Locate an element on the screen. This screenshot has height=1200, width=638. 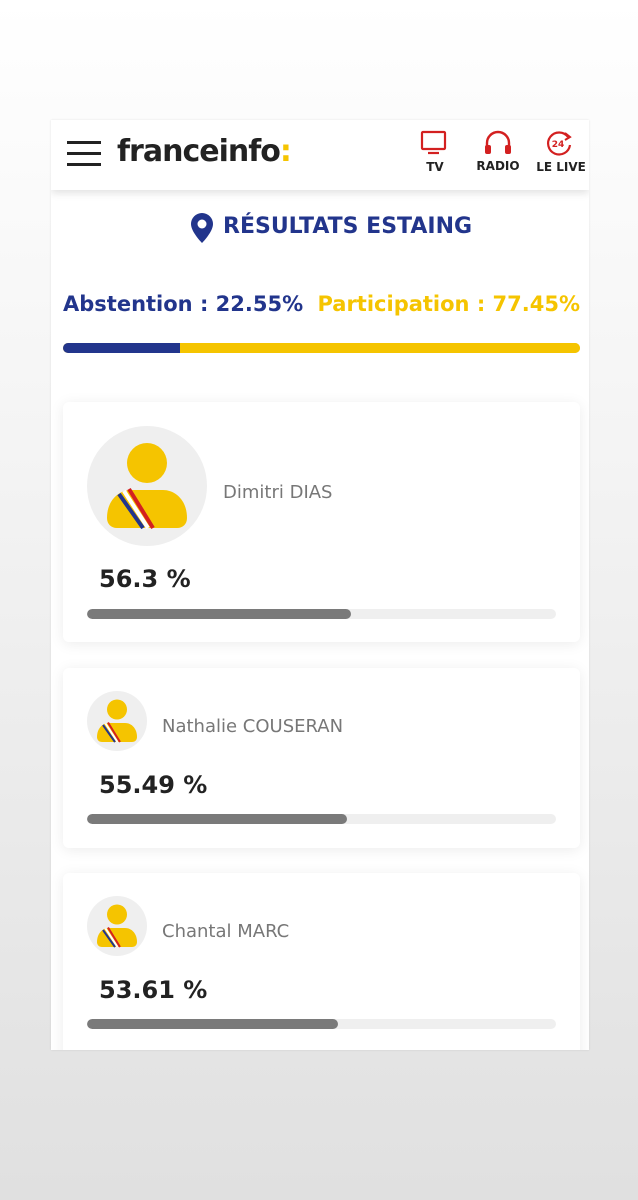
abstention: Abstention : 22.55% is located at coordinates (183, 304).